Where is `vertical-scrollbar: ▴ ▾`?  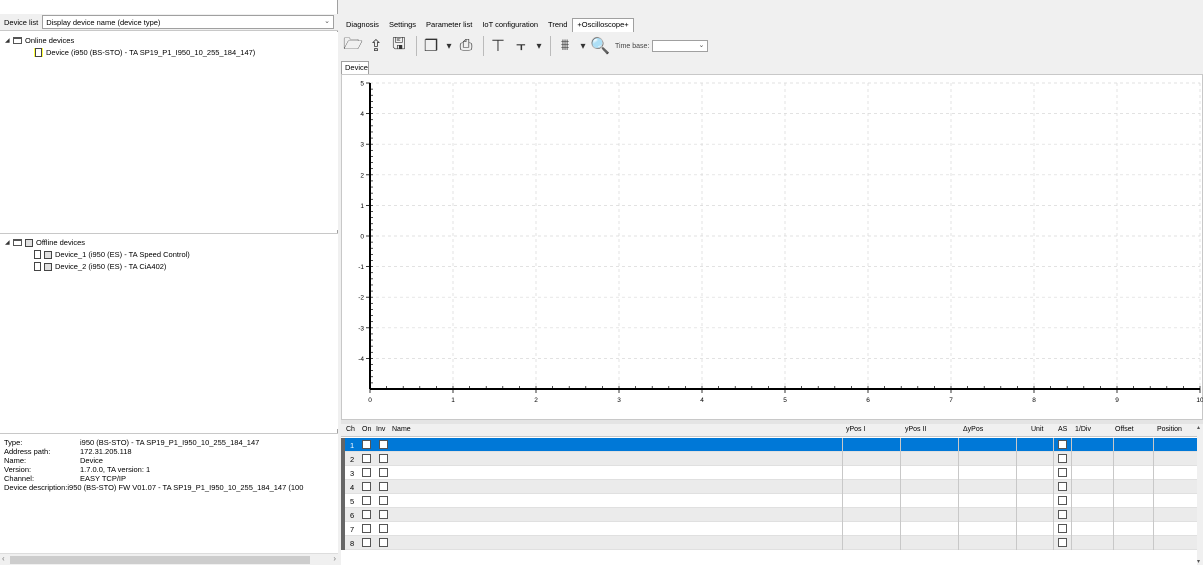 vertical-scrollbar: ▴ ▾ is located at coordinates (1200, 494).